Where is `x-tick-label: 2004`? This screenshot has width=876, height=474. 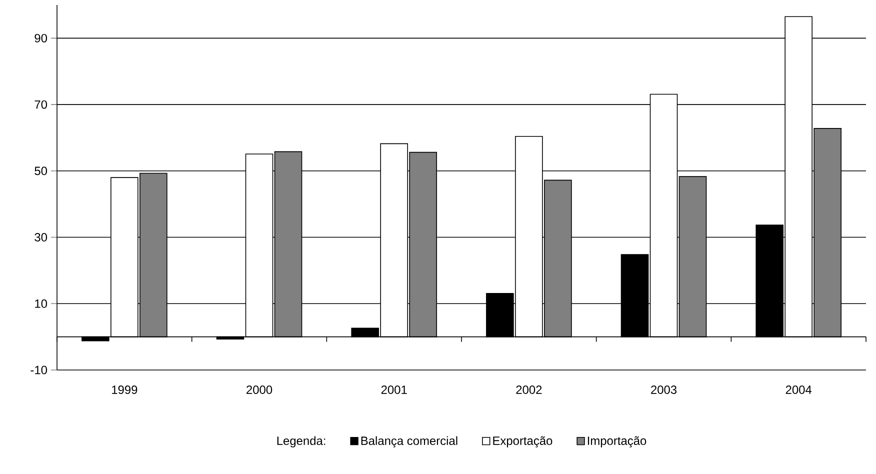 x-tick-label: 2004 is located at coordinates (799, 390).